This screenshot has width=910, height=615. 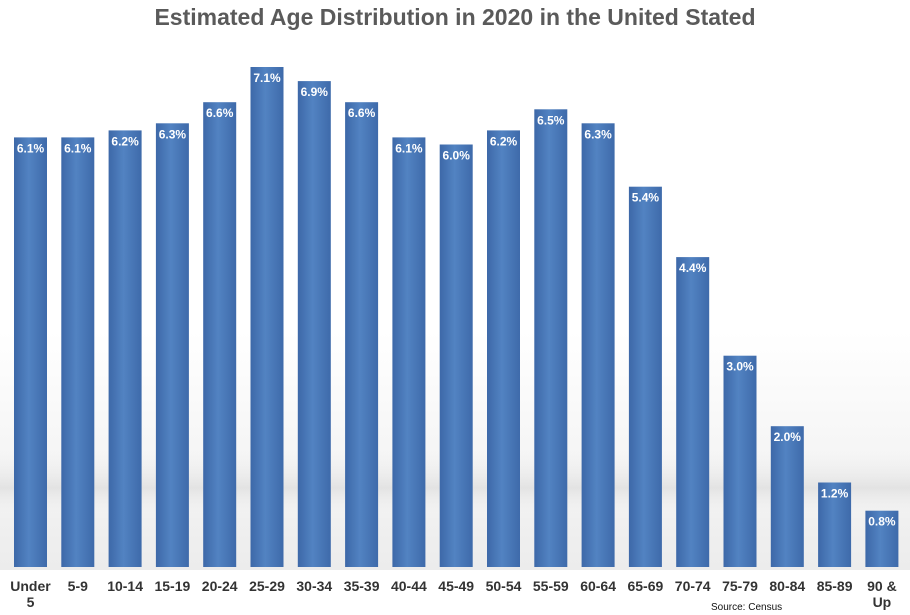 I want to click on x-tick-label-14: 70-74, so click(x=693, y=586).